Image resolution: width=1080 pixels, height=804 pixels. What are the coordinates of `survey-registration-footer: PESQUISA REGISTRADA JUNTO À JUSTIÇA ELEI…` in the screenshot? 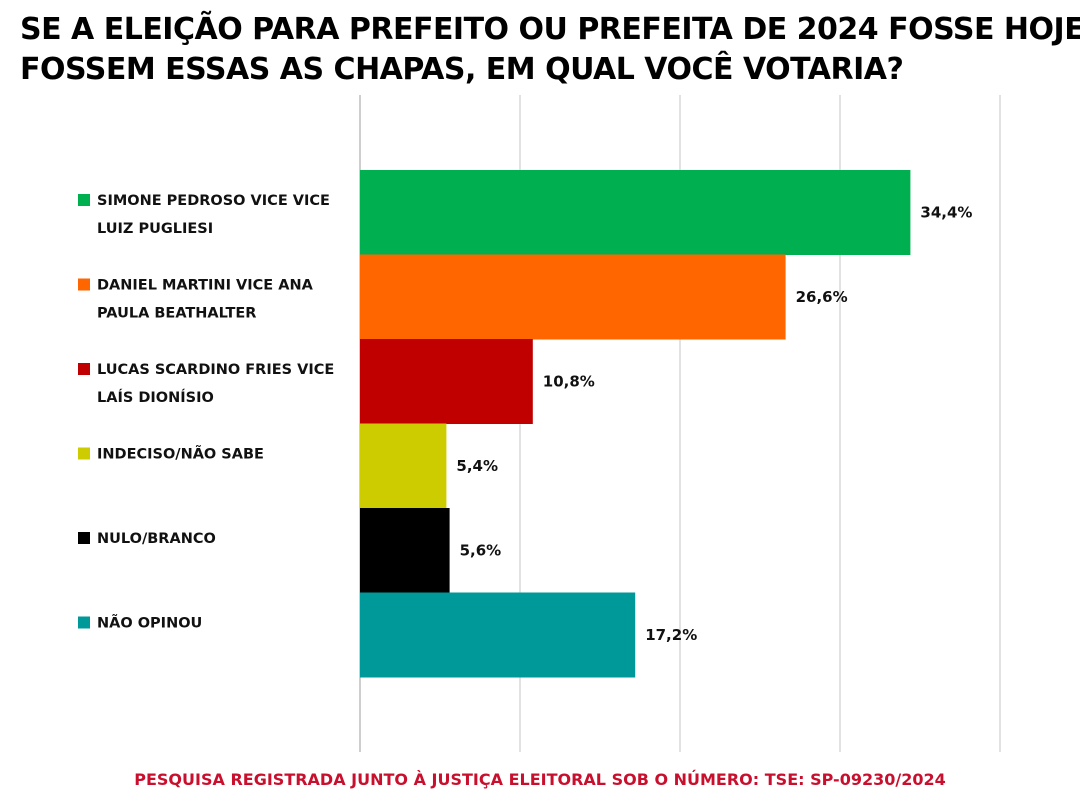 It's located at (540, 779).